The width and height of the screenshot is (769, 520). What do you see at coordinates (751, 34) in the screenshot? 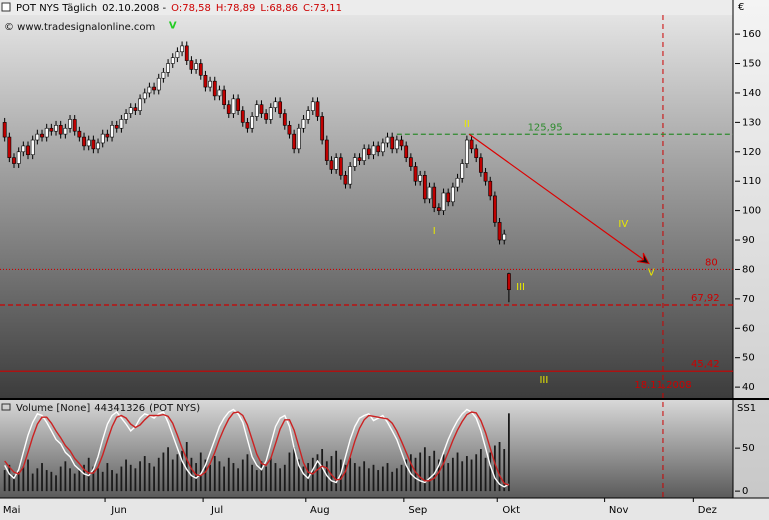
I see `y-tick-label: 160` at bounding box center [751, 34].